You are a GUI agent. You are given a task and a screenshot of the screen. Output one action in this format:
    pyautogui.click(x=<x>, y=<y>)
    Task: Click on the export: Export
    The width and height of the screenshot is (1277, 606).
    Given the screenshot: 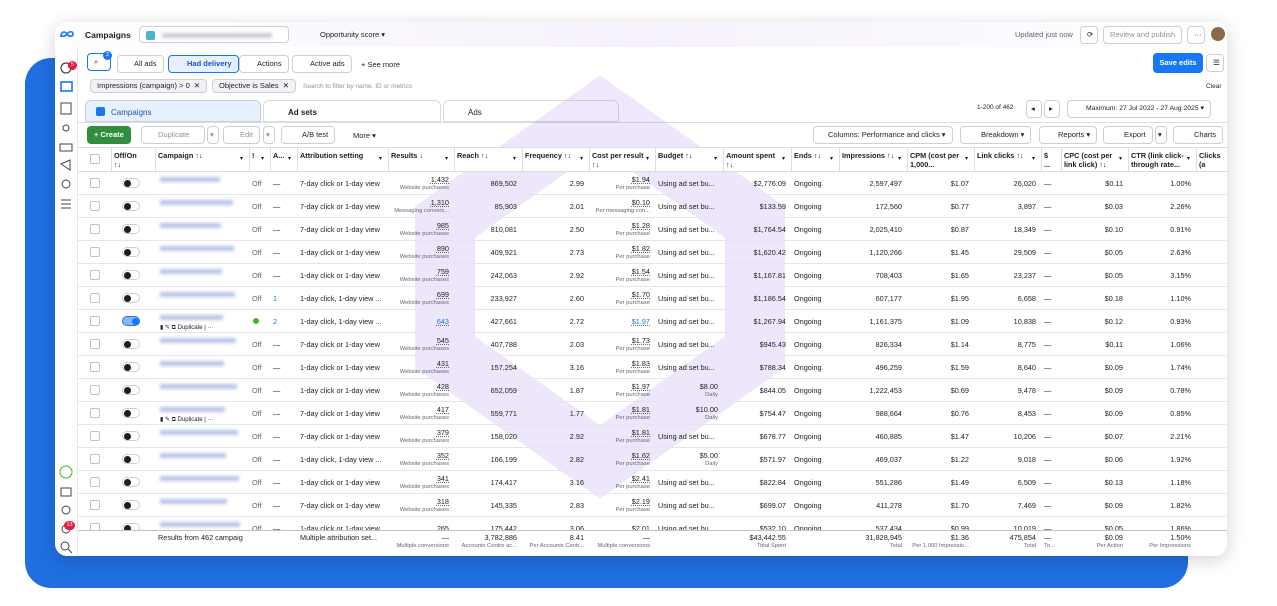 What is the action you would take?
    pyautogui.click(x=1128, y=135)
    